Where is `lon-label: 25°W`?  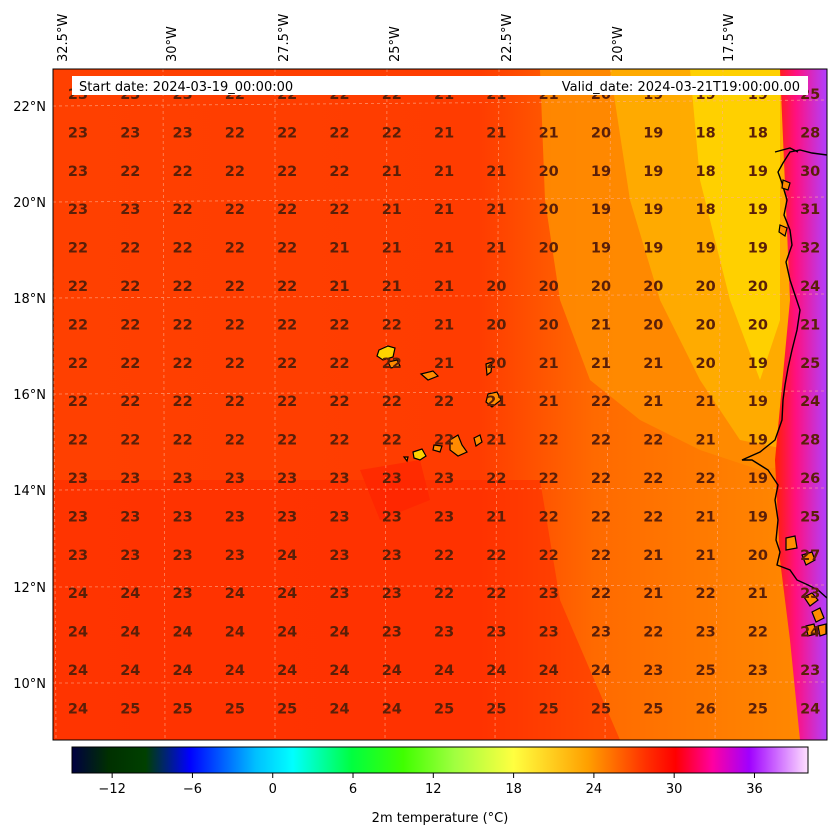
lon-label: 25°W is located at coordinates (395, 44).